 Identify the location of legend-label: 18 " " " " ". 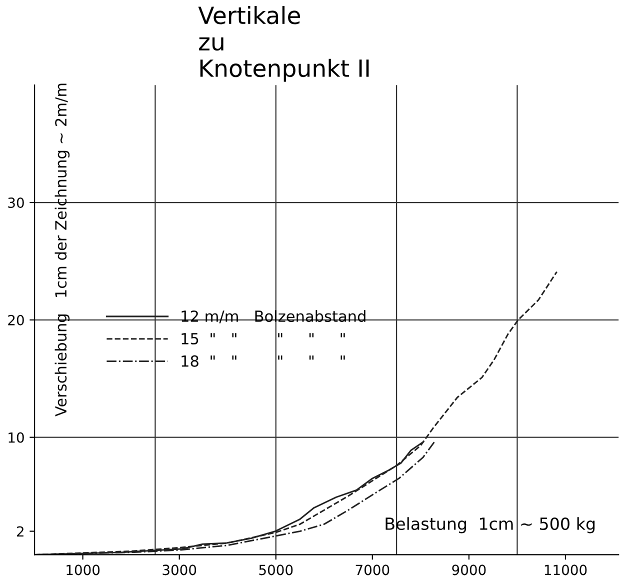
(263, 361).